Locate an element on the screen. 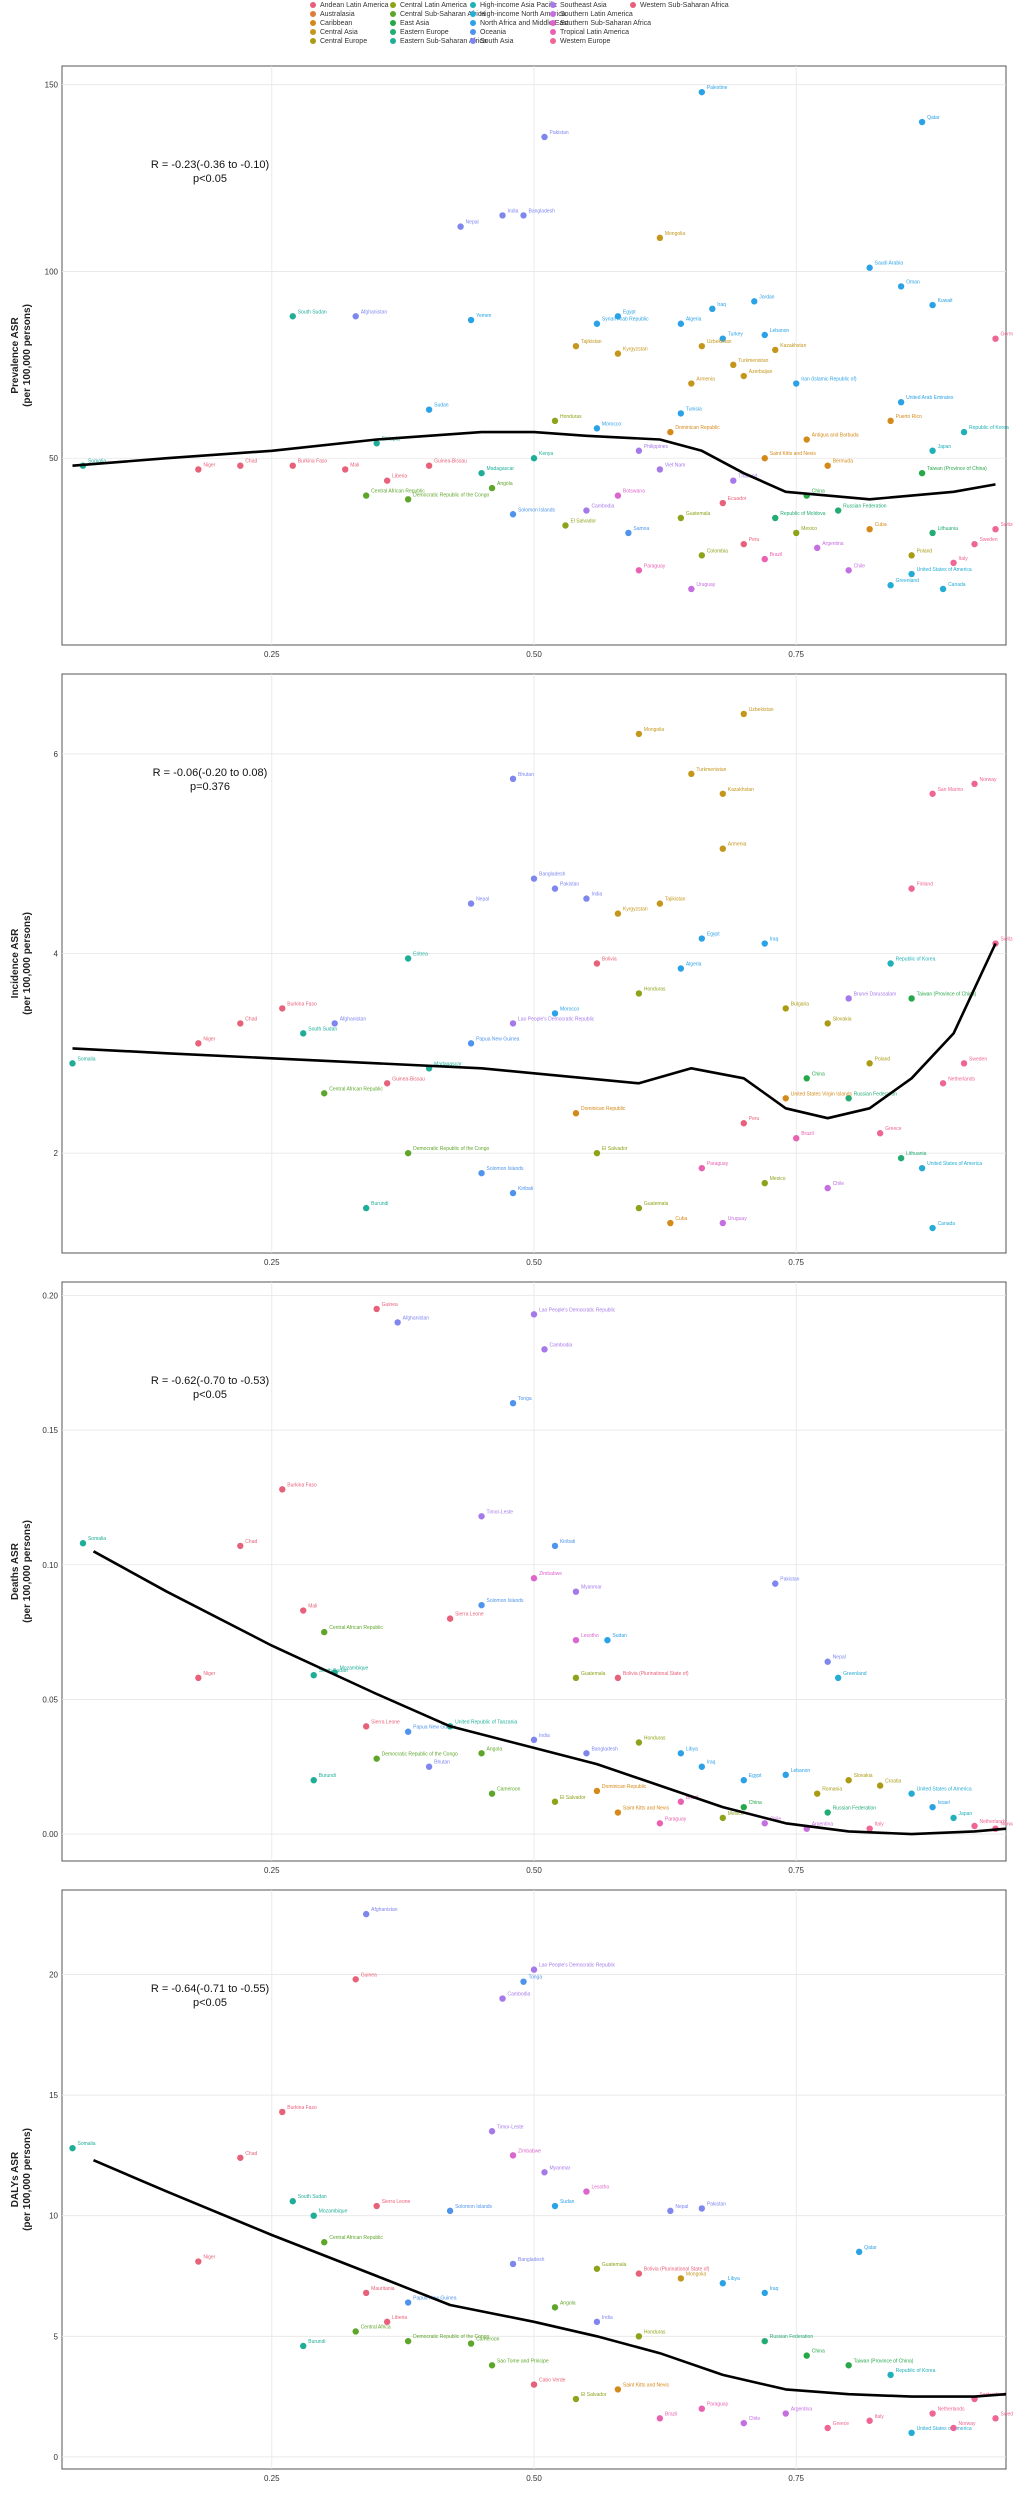 This screenshot has width=1013, height=2500. point-label: Samoa is located at coordinates (641, 529).